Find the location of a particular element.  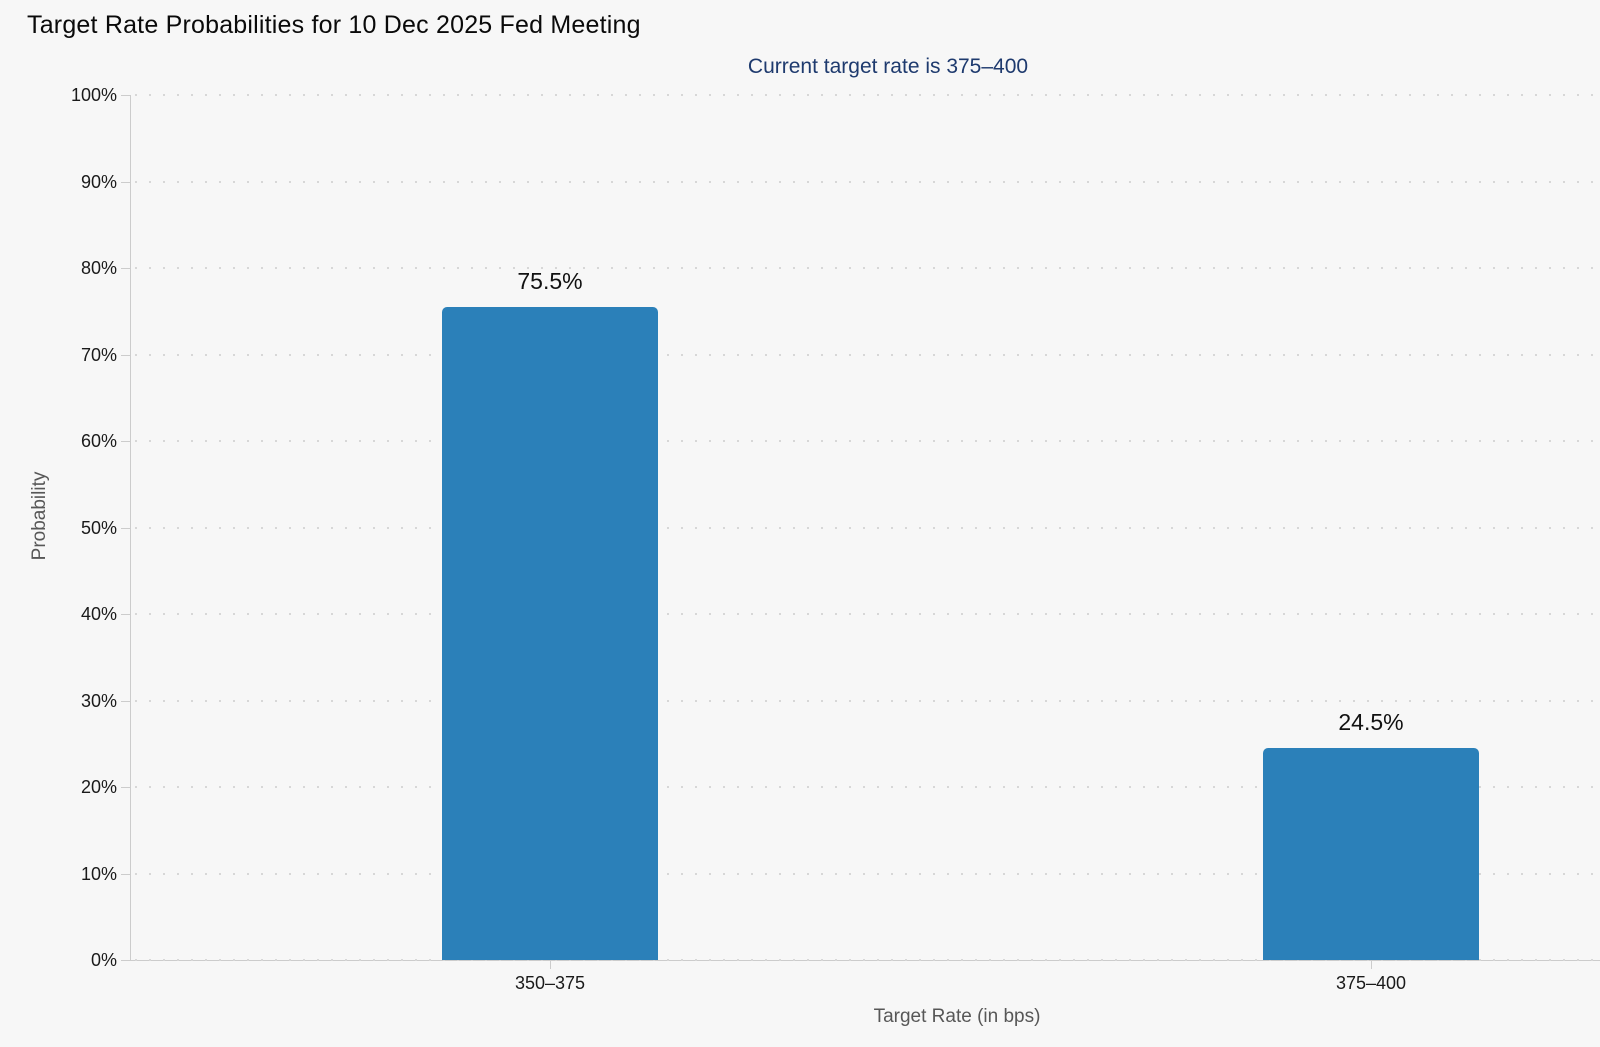

bar-375–400 is located at coordinates (1371, 854).